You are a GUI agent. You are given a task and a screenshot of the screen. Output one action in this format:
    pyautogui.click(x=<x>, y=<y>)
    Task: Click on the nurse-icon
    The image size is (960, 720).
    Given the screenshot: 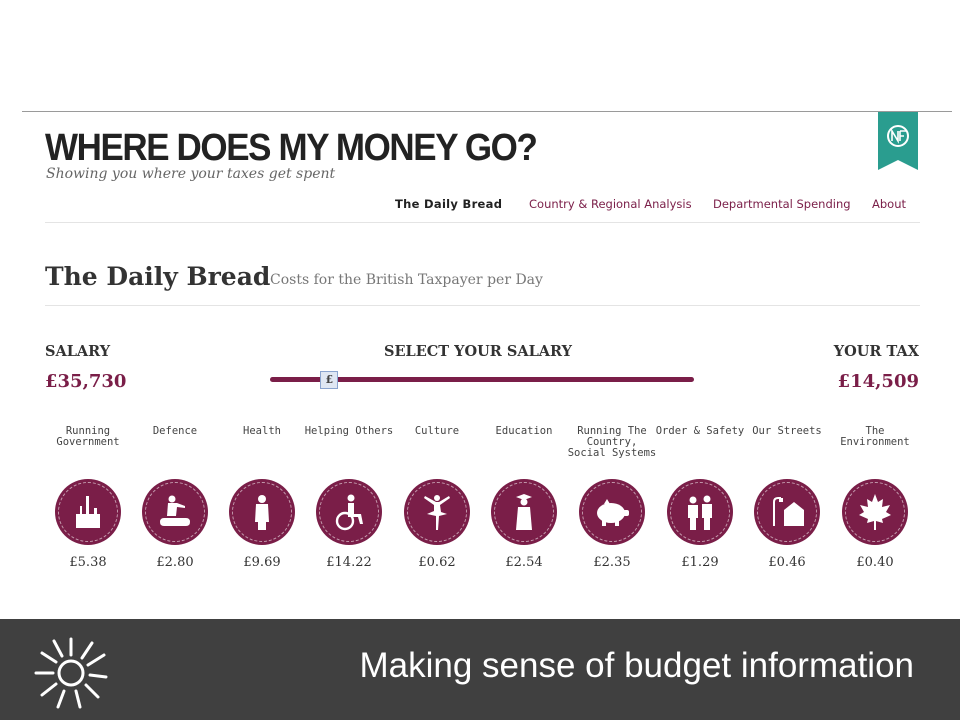 What is the action you would take?
    pyautogui.click(x=262, y=512)
    